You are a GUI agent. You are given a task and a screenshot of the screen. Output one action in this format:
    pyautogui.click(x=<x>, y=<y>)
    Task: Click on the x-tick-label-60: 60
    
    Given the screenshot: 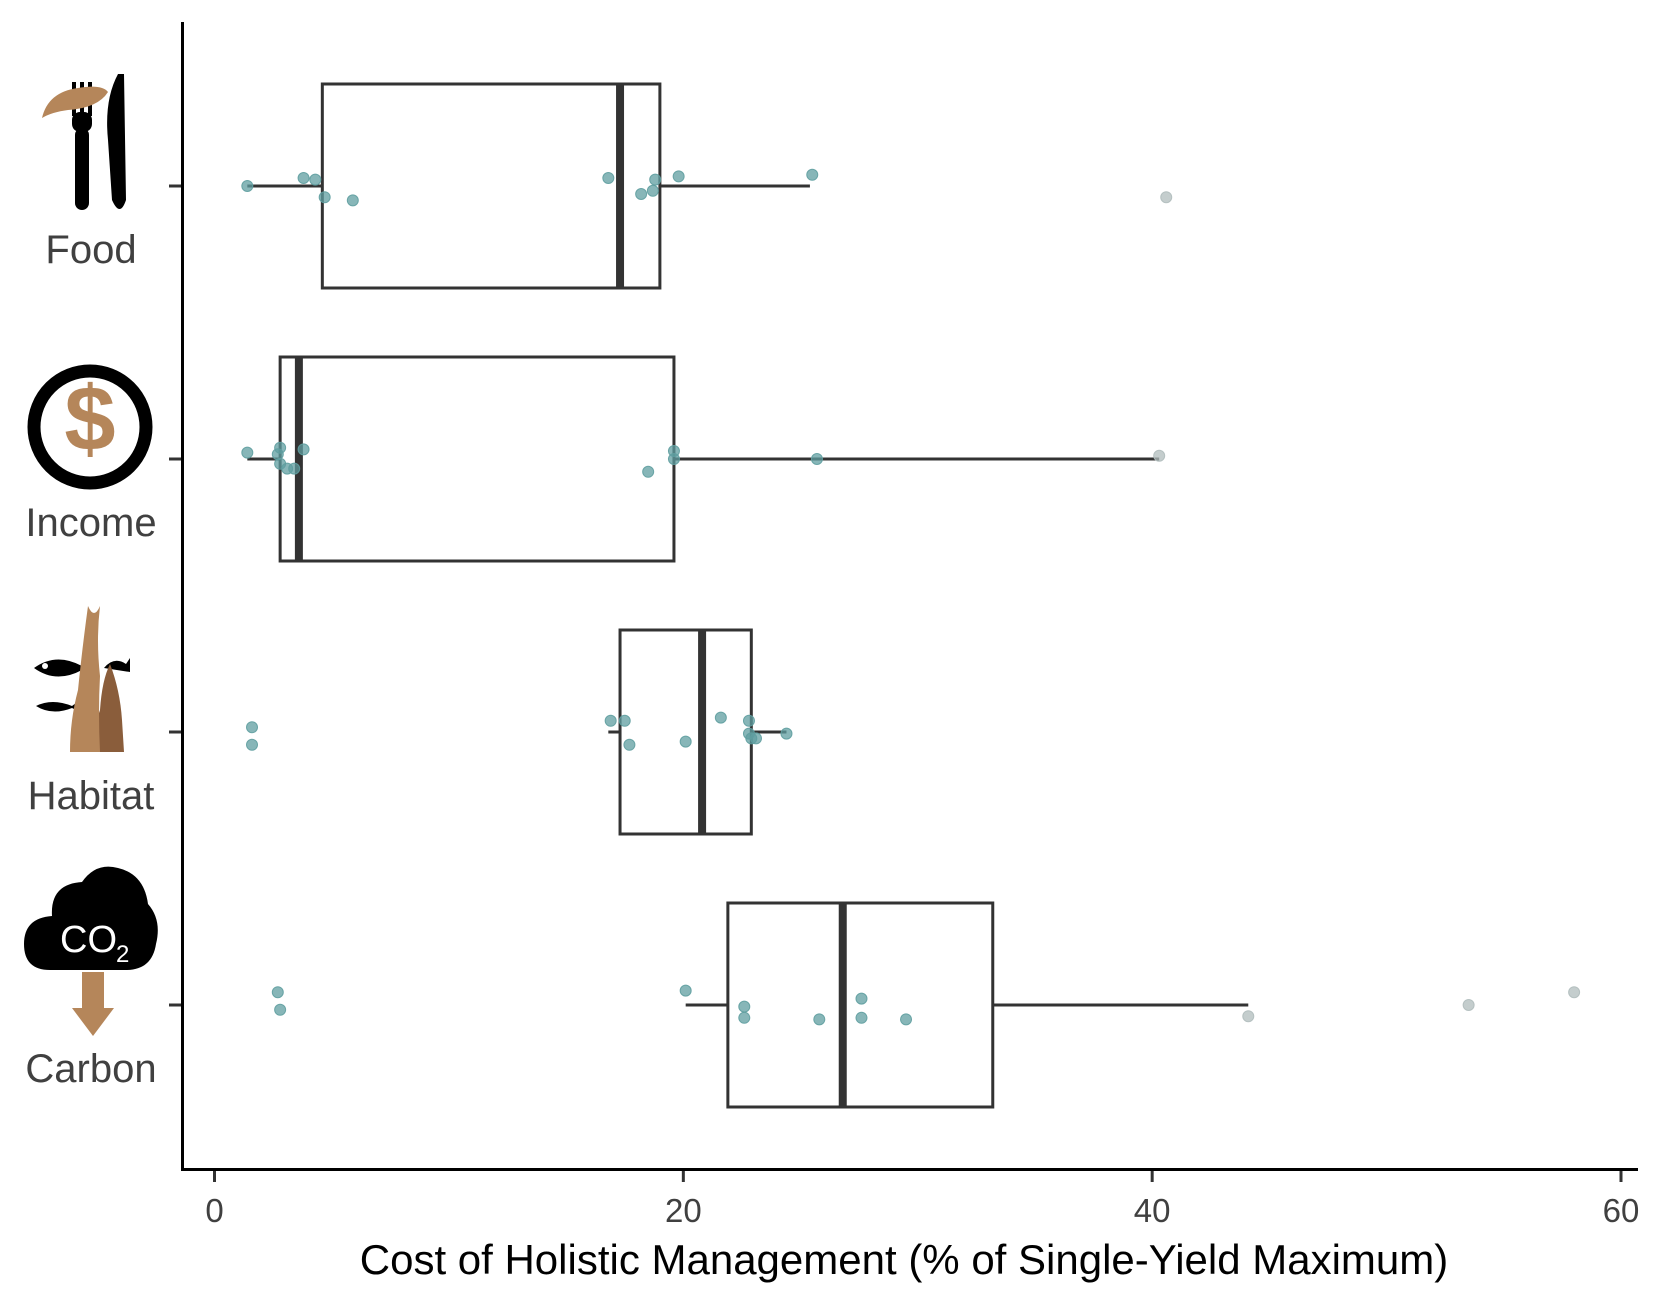 What is the action you would take?
    pyautogui.click(x=1621, y=1210)
    